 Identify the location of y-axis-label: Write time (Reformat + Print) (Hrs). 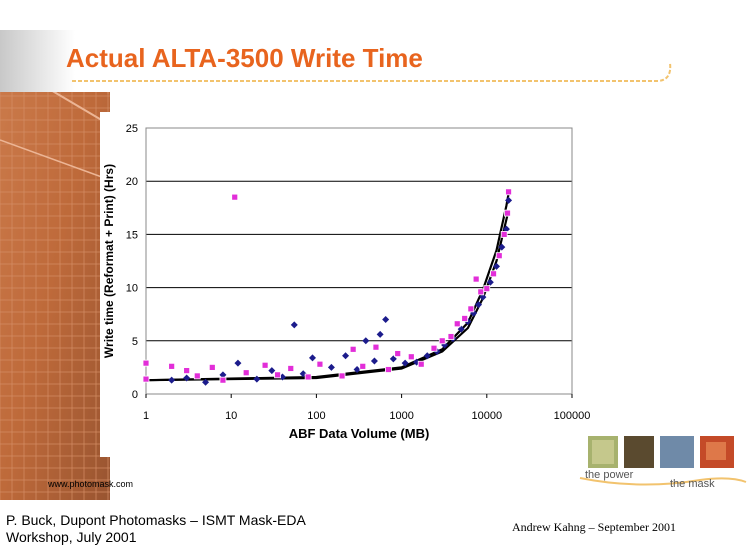
(109, 261).